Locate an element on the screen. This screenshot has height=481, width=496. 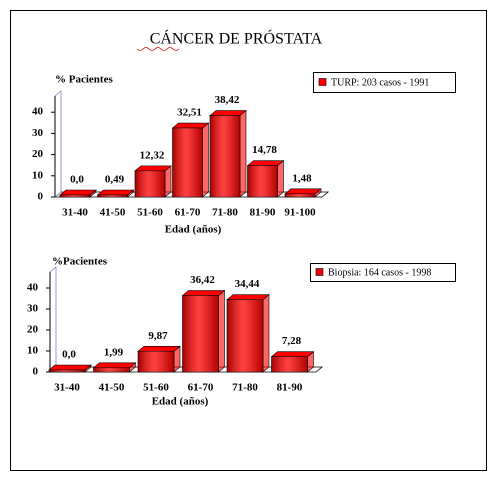
value-label: 7,28 is located at coordinates (292, 341).